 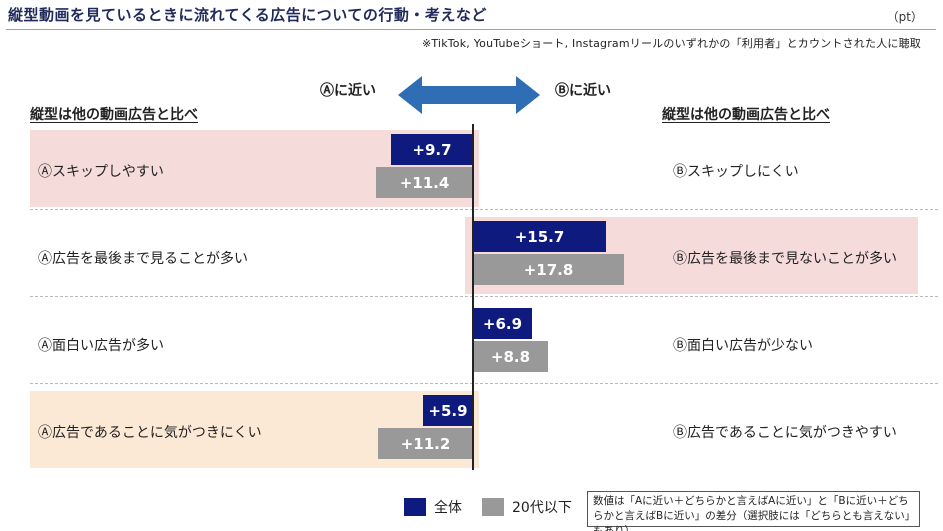 I want to click on bar-value-label: +17.8, so click(x=548, y=269).